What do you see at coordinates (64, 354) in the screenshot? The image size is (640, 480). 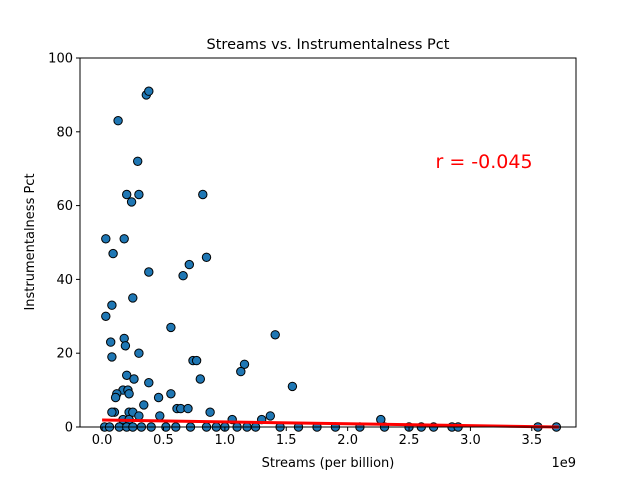 I see `y-tick-label: 20` at bounding box center [64, 354].